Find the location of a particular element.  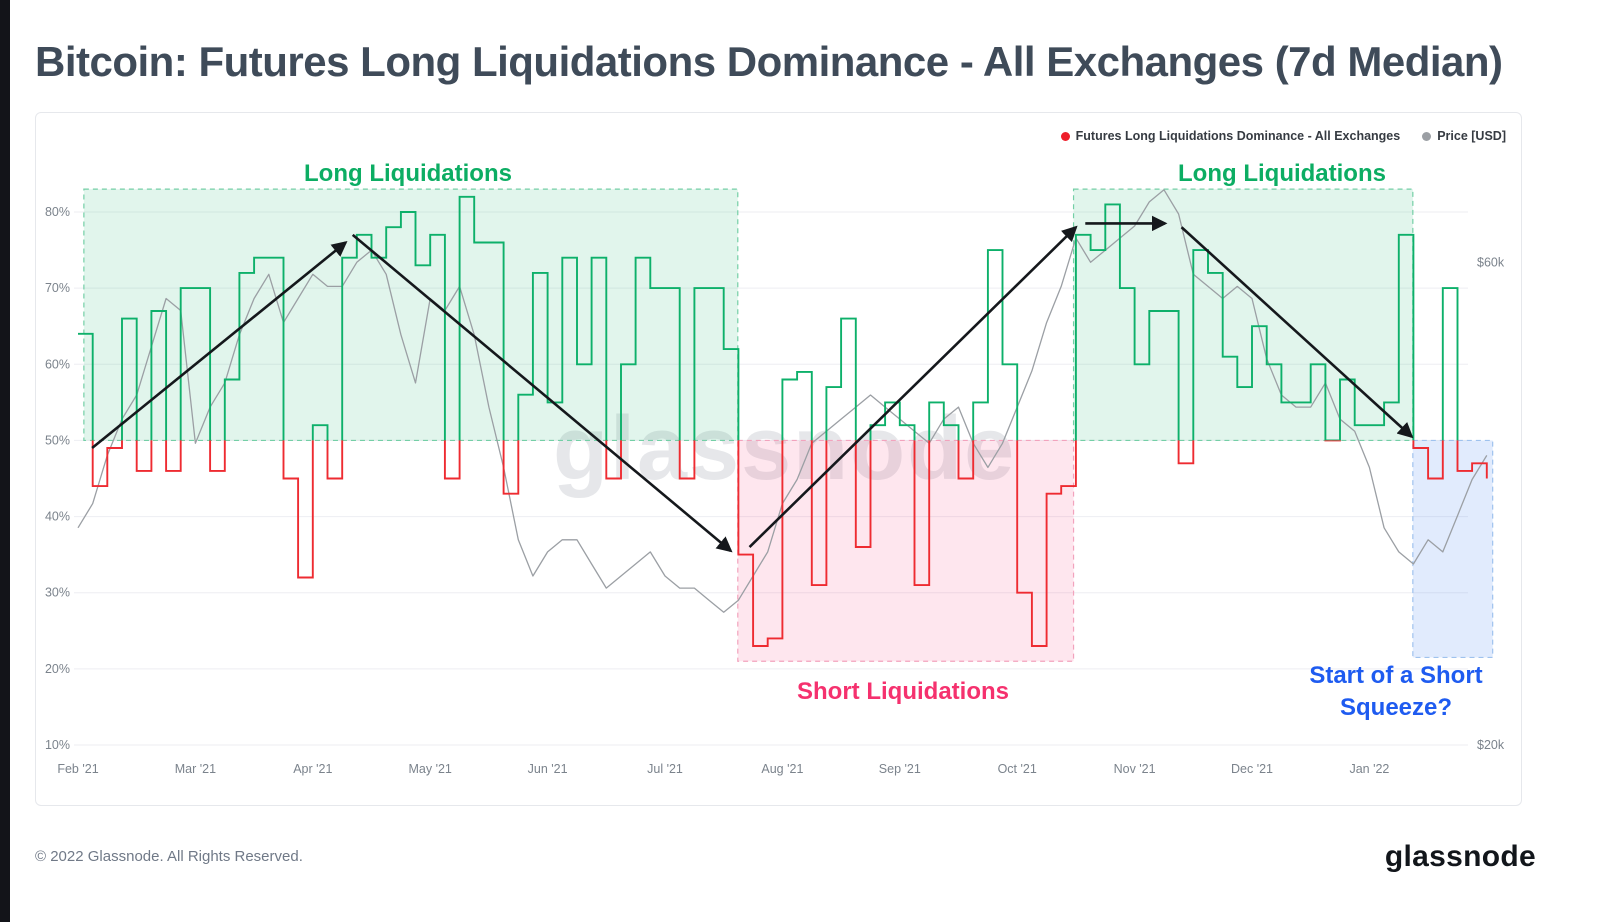

x-tick: Apr '21 is located at coordinates (312, 769).